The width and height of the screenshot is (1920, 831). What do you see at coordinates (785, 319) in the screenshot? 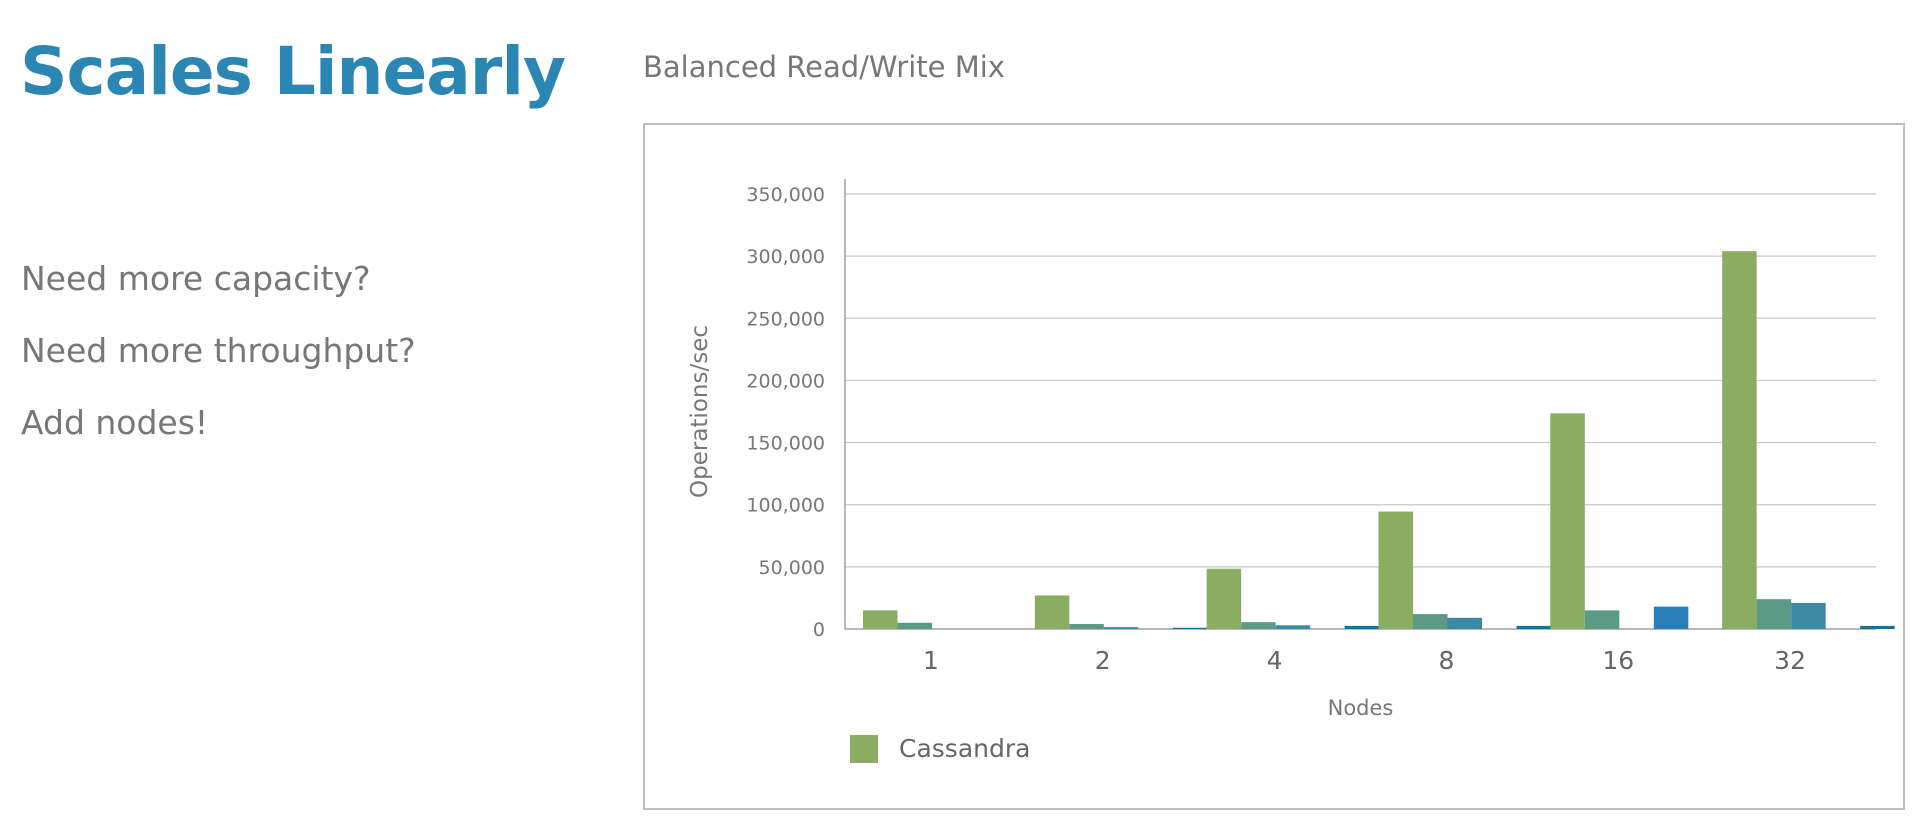
I see `y-tick-label: 250,000` at bounding box center [785, 319].